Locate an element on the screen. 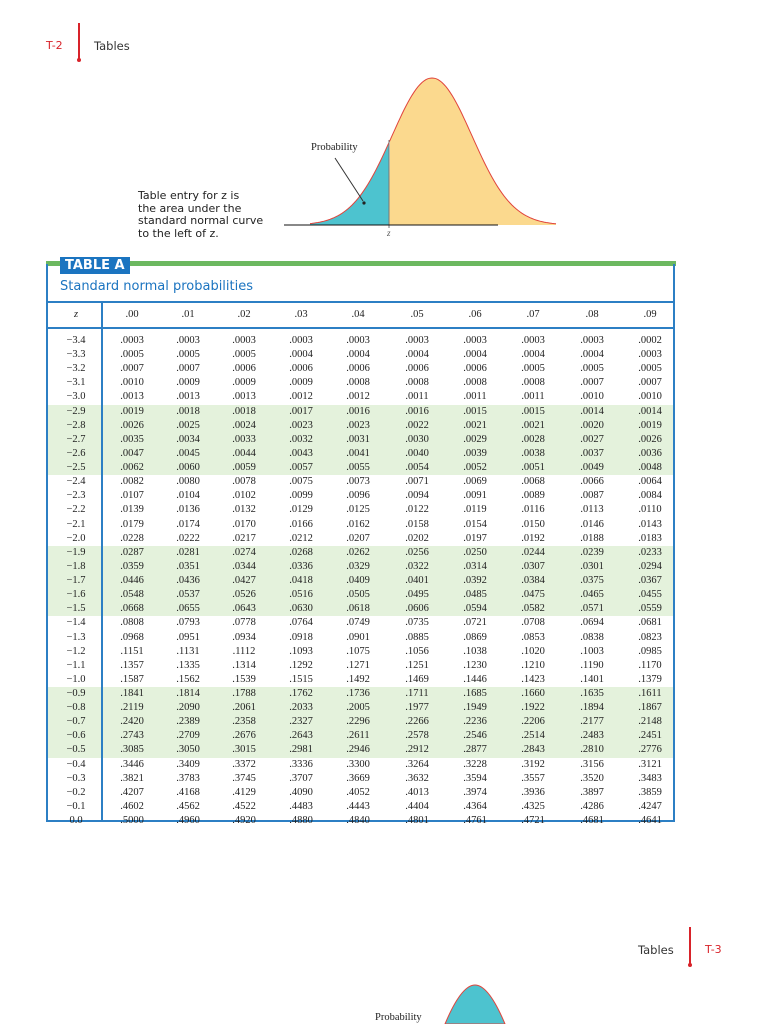  probability-cell: .2451 is located at coordinates (650, 736).